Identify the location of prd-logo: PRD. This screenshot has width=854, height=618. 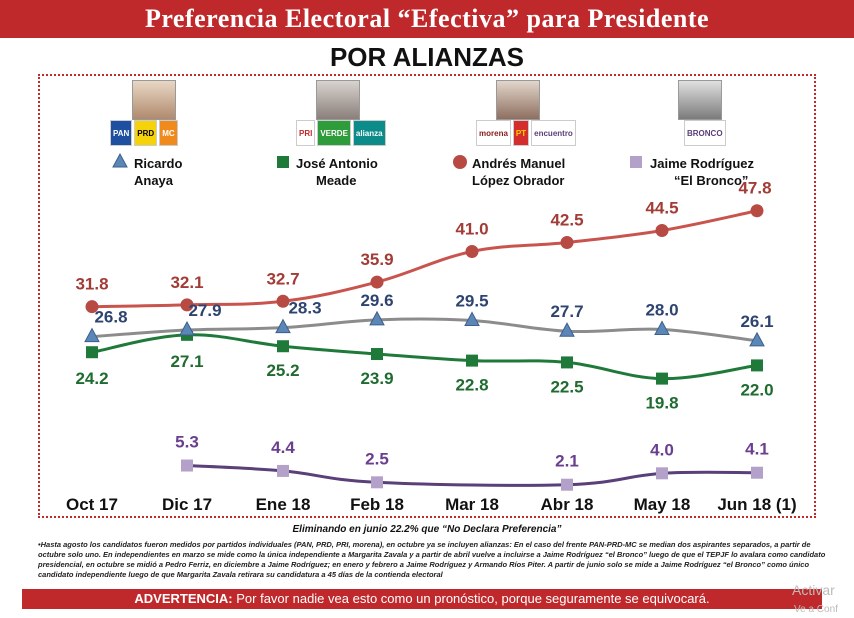
(146, 133).